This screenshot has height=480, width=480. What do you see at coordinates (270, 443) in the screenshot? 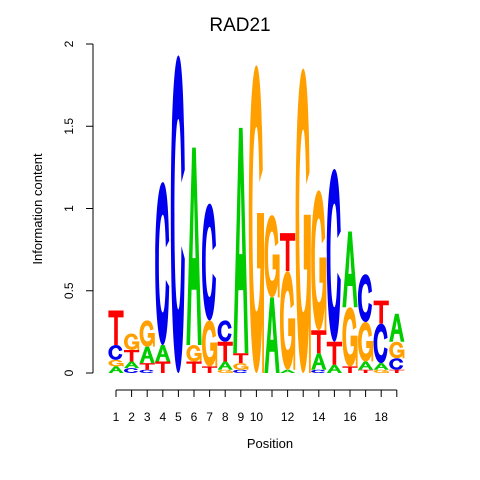
I see `x-axis-label: Position` at bounding box center [270, 443].